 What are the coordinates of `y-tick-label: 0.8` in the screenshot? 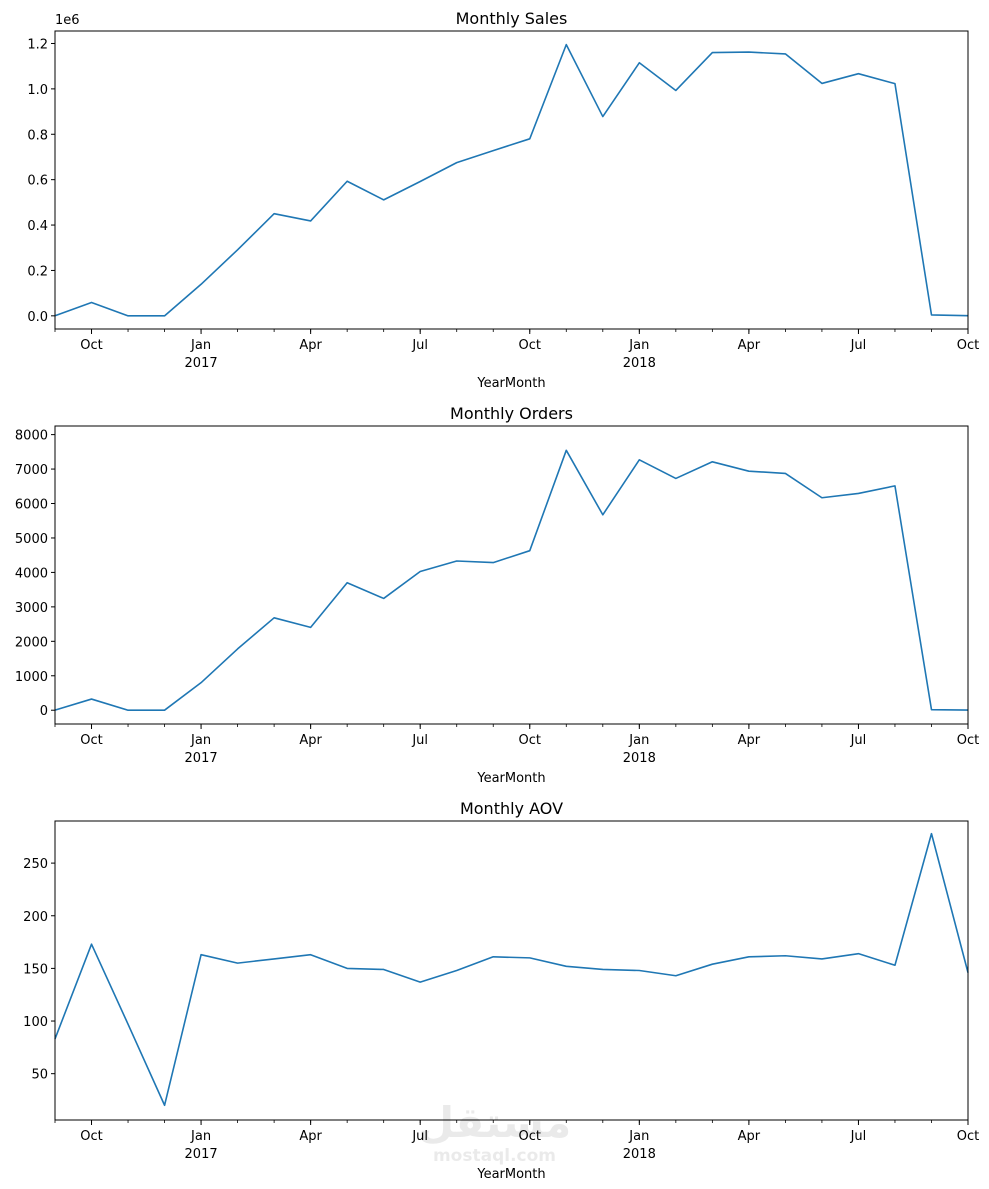 It's located at (37, 135).